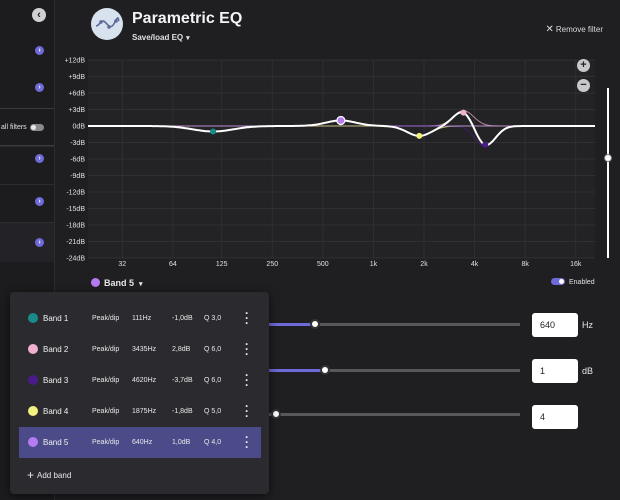 The image size is (620, 500). Describe the element at coordinates (56, 318) in the screenshot. I see `band-name: Band 1` at that location.